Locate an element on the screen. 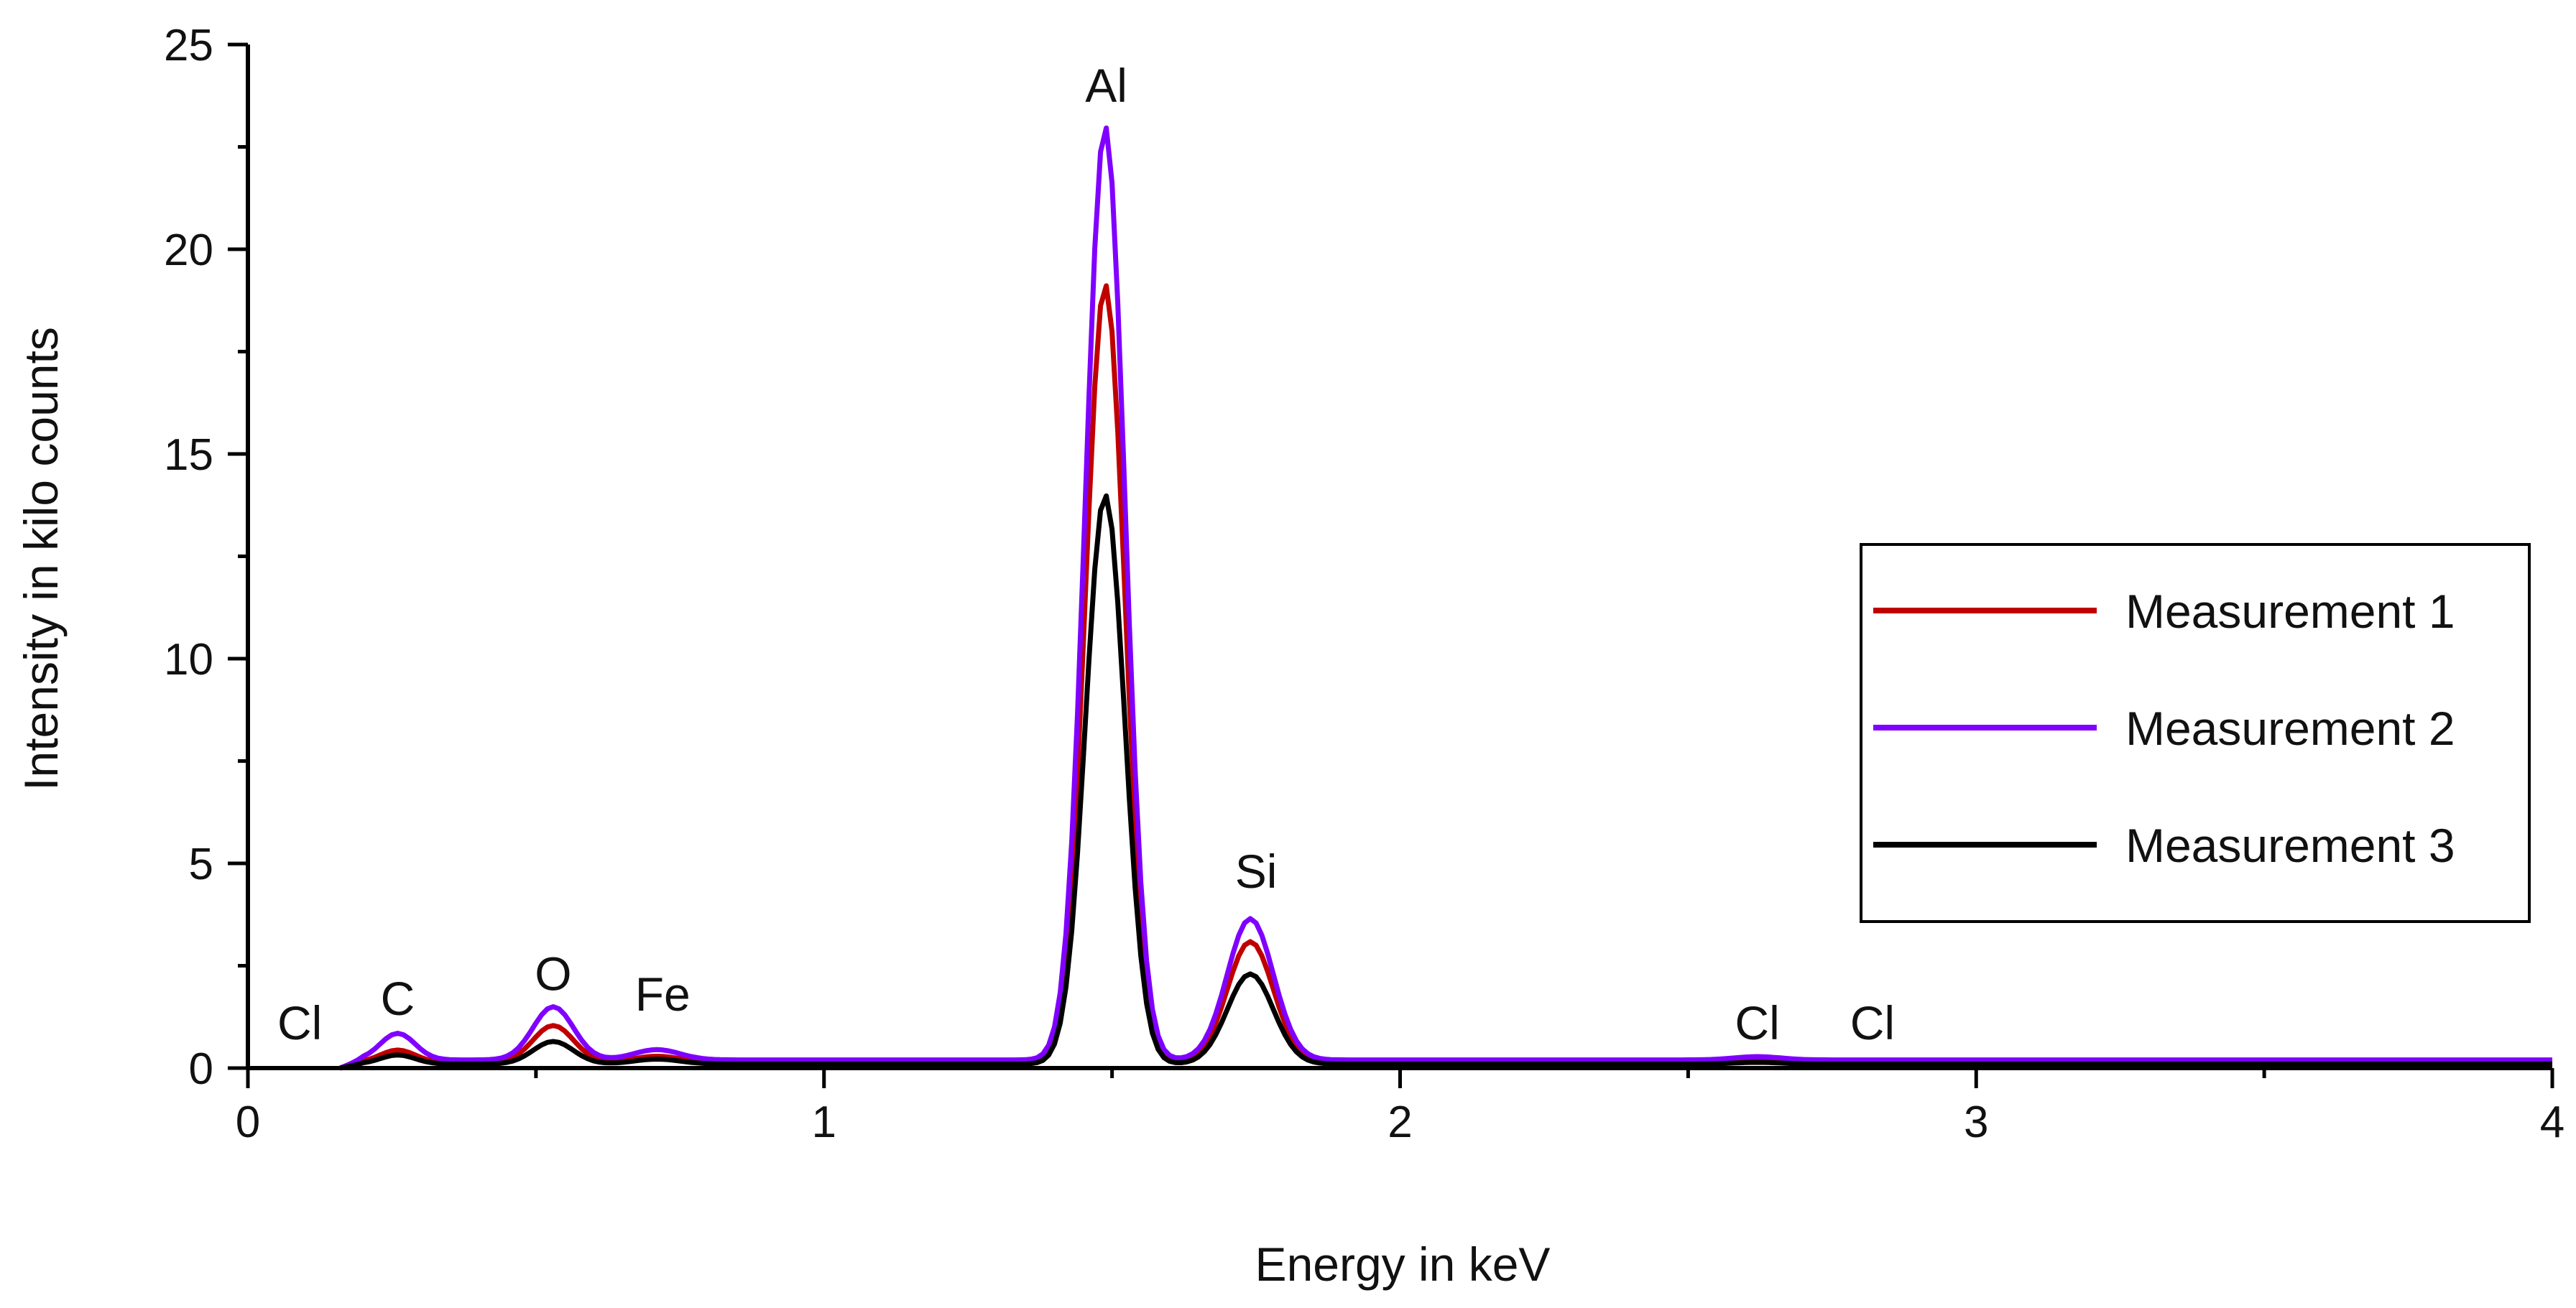  y-tick-label: 10 is located at coordinates (188, 660).